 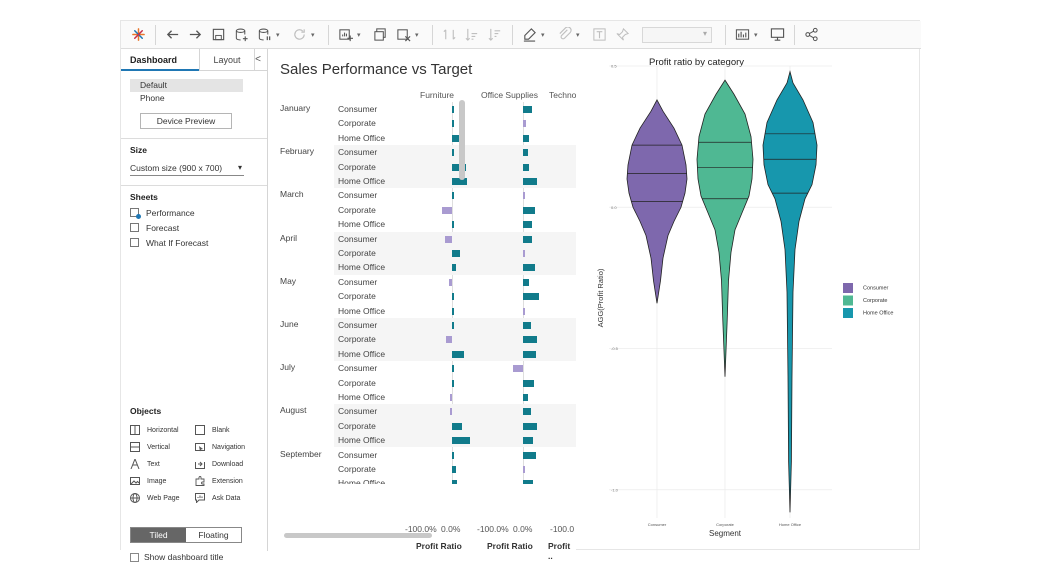 I want to click on object-navigation: Navigation, so click(x=227, y=447).